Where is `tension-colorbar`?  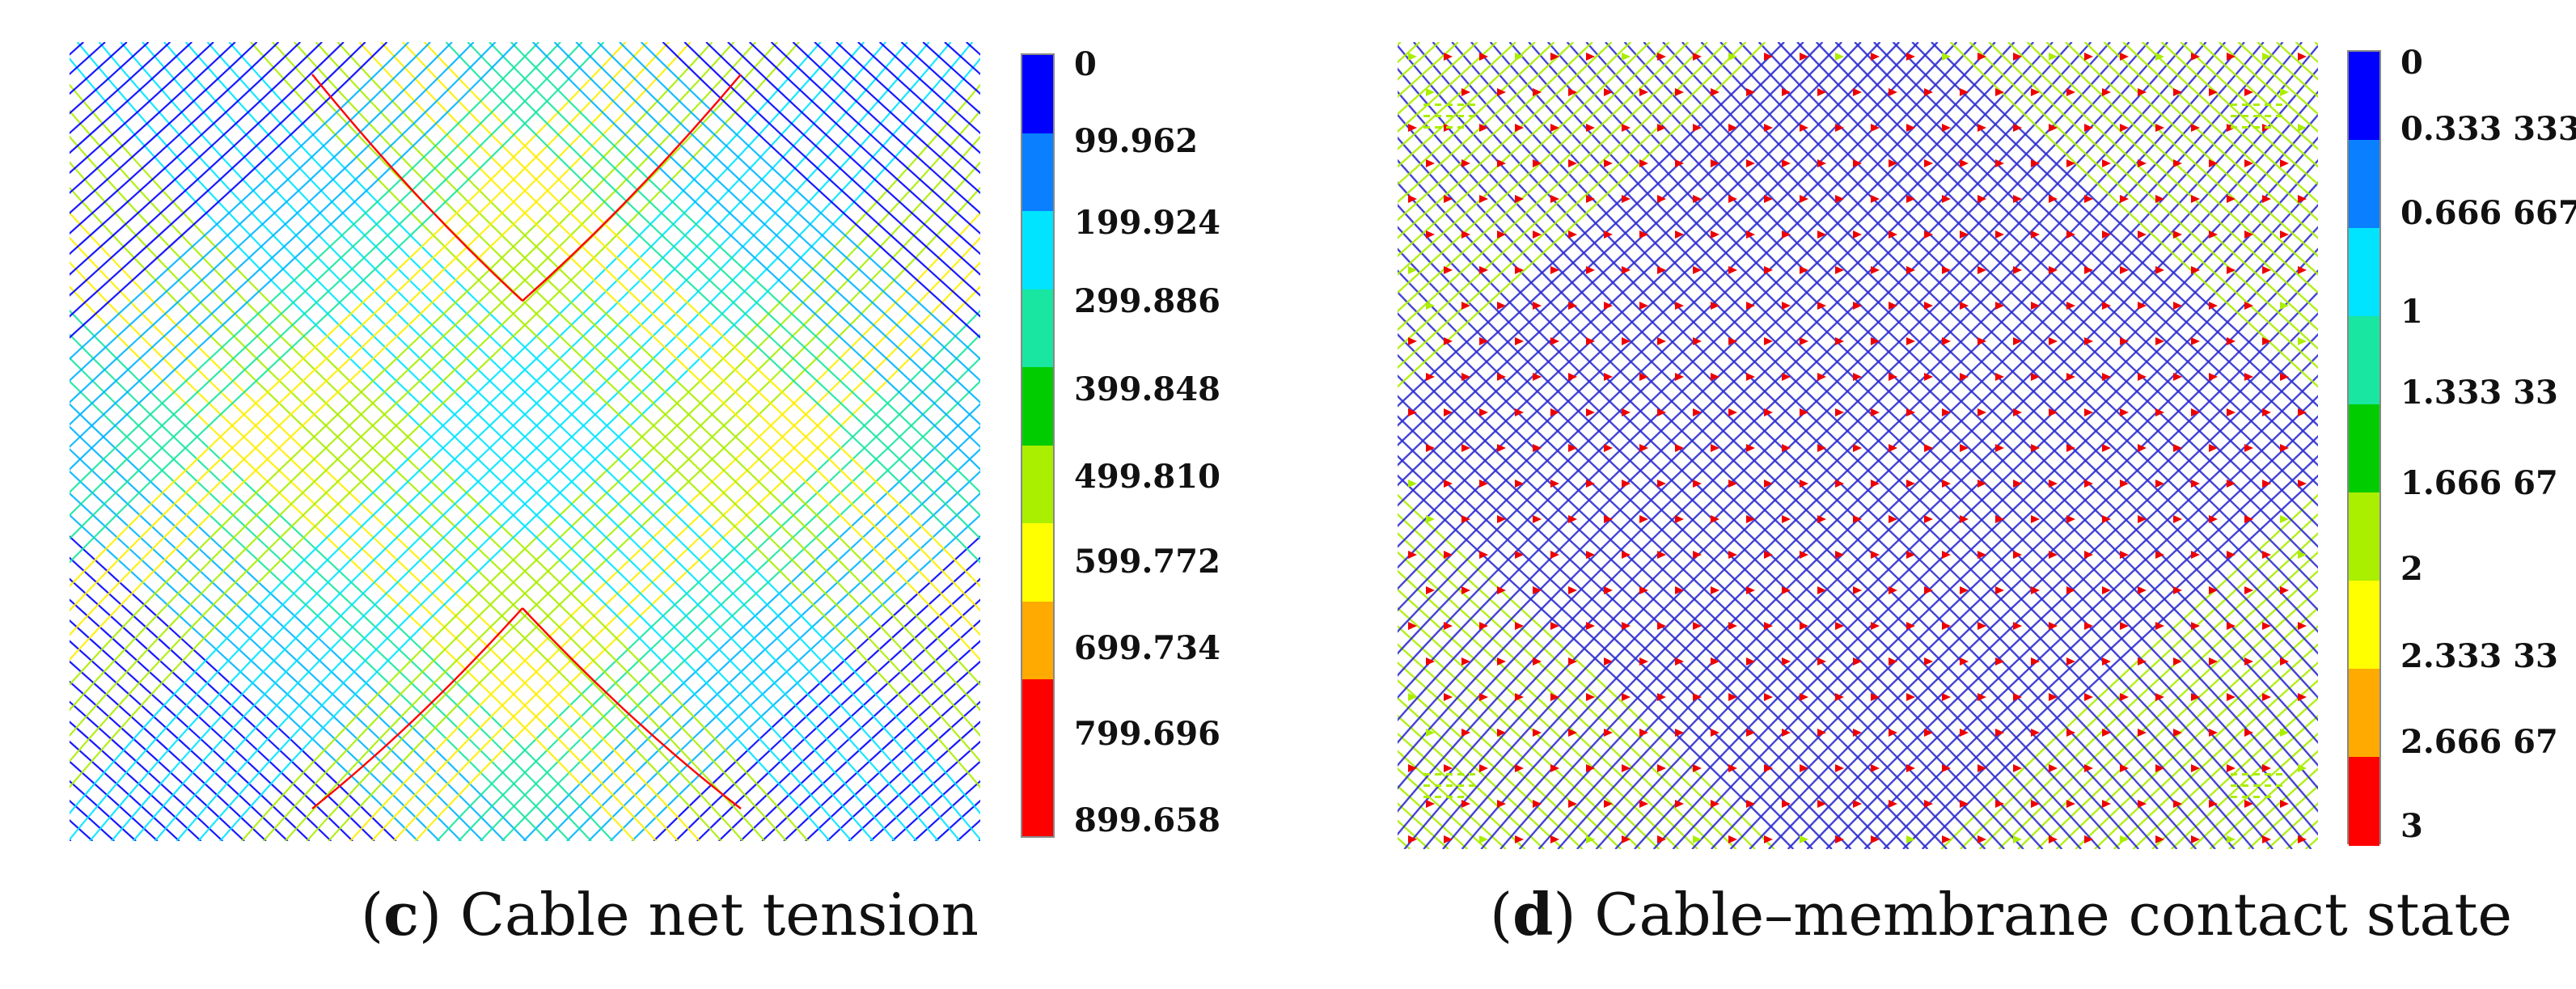 tension-colorbar is located at coordinates (1038, 446).